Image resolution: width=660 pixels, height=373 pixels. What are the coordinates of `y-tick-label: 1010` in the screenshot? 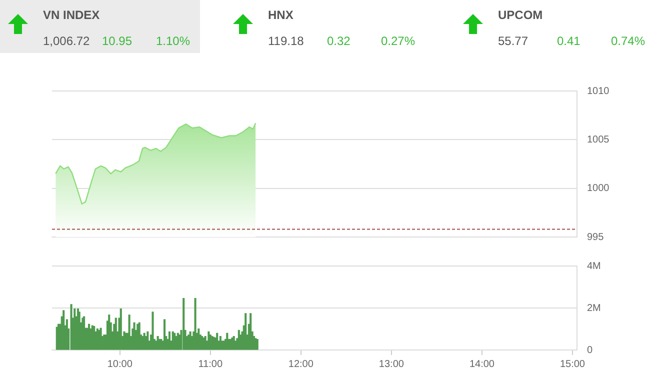 It's located at (598, 91).